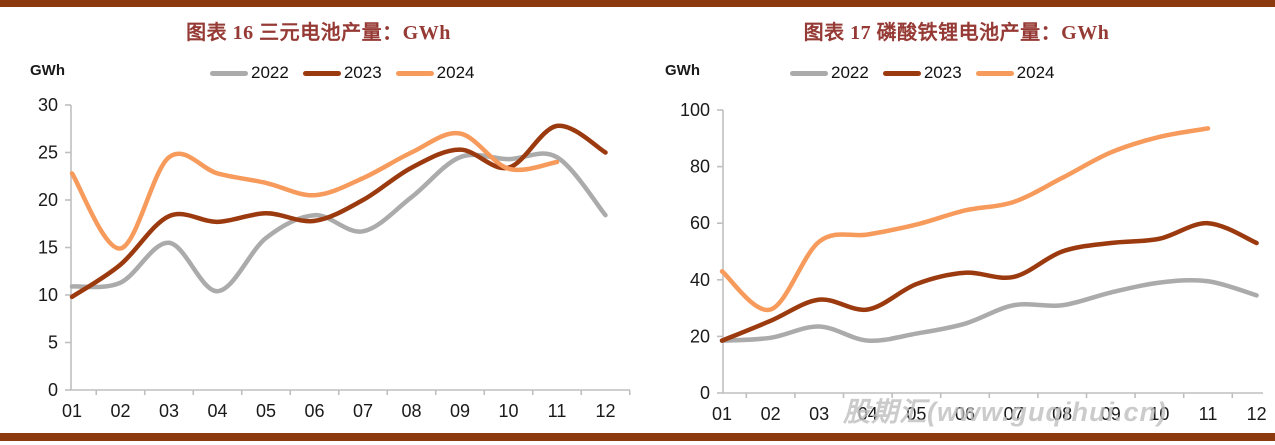  Describe the element at coordinates (637, 3) in the screenshot. I see `top-accent-bar` at that location.